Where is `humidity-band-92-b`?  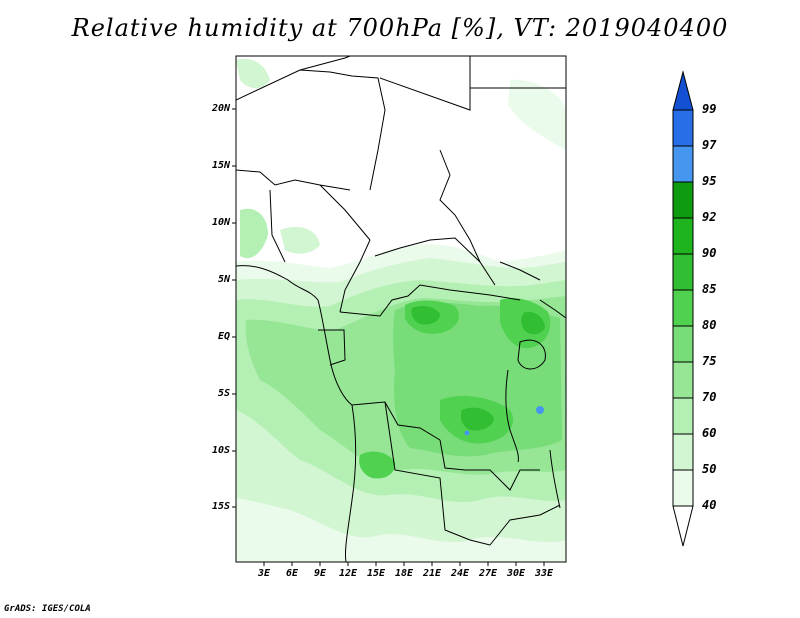 humidity-band-92-b is located at coordinates (533, 323).